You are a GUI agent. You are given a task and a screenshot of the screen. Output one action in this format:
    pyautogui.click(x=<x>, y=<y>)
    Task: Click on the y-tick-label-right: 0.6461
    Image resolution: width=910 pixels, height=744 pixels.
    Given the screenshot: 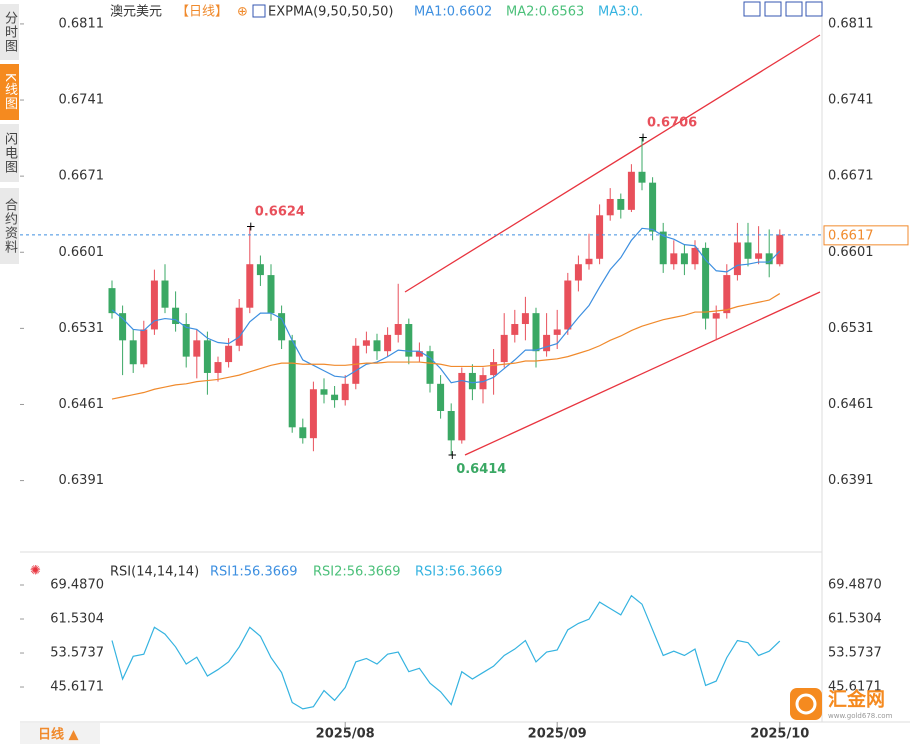 What is the action you would take?
    pyautogui.click(x=851, y=404)
    